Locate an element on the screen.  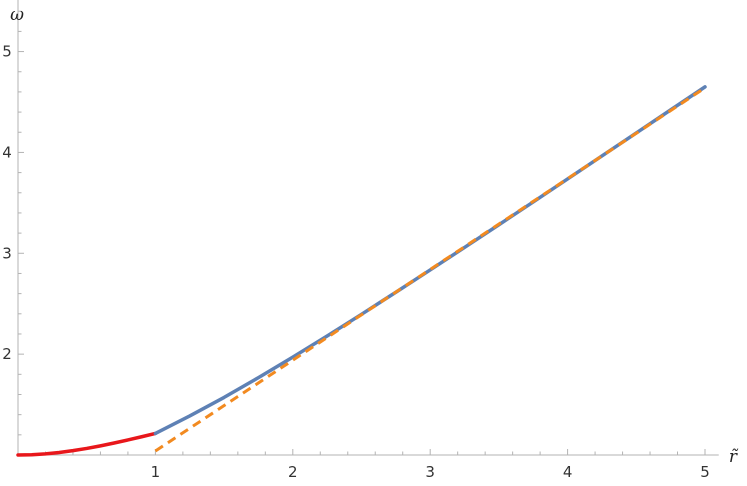
x-axis-label: r̃ is located at coordinates (734, 457).